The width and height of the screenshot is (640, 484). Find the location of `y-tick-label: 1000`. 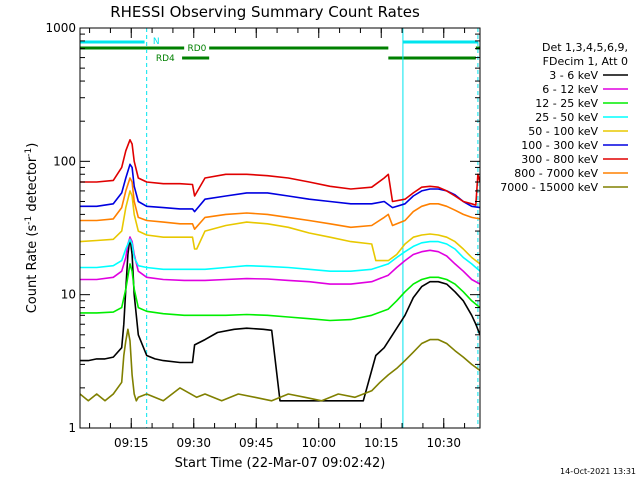

y-tick-label: 1000 is located at coordinates (60, 28).